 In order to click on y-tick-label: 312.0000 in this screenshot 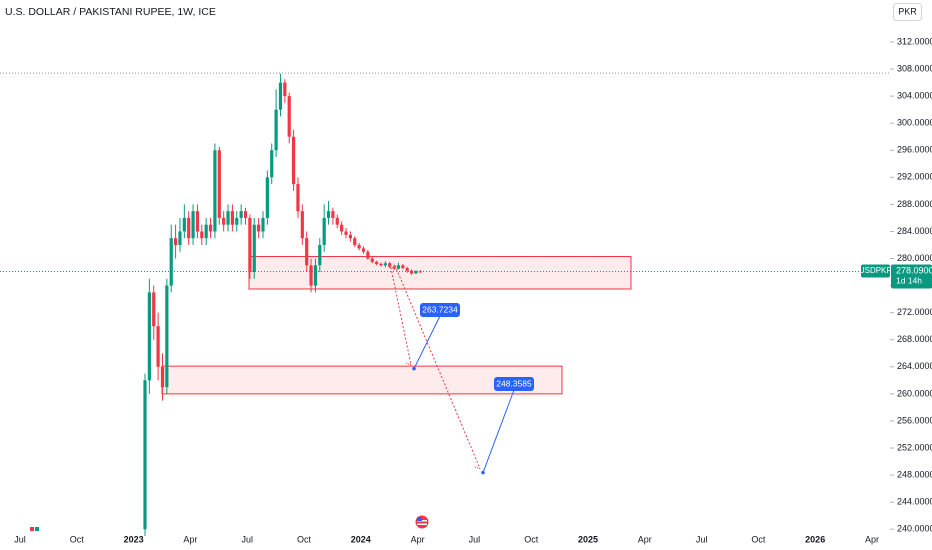, I will do `click(914, 41)`.